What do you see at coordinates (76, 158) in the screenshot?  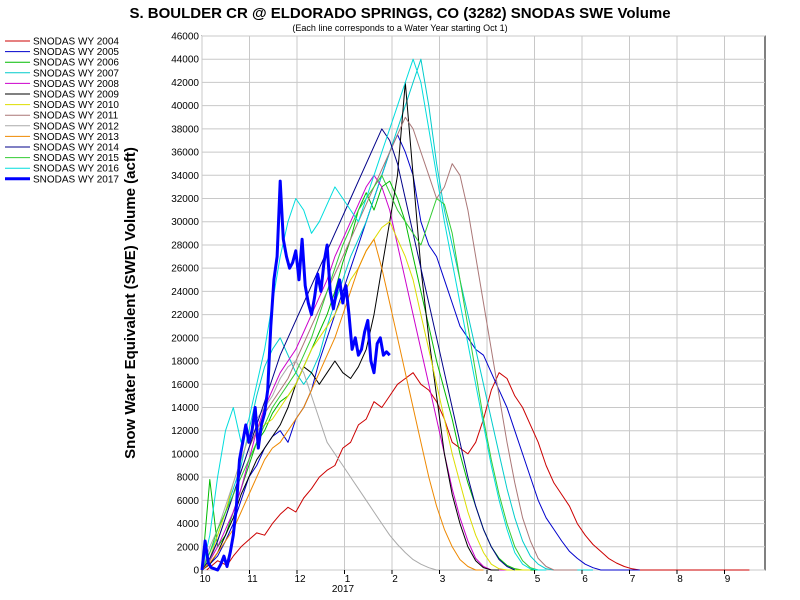 I see `legend-label: SNODAS WY 2015` at bounding box center [76, 158].